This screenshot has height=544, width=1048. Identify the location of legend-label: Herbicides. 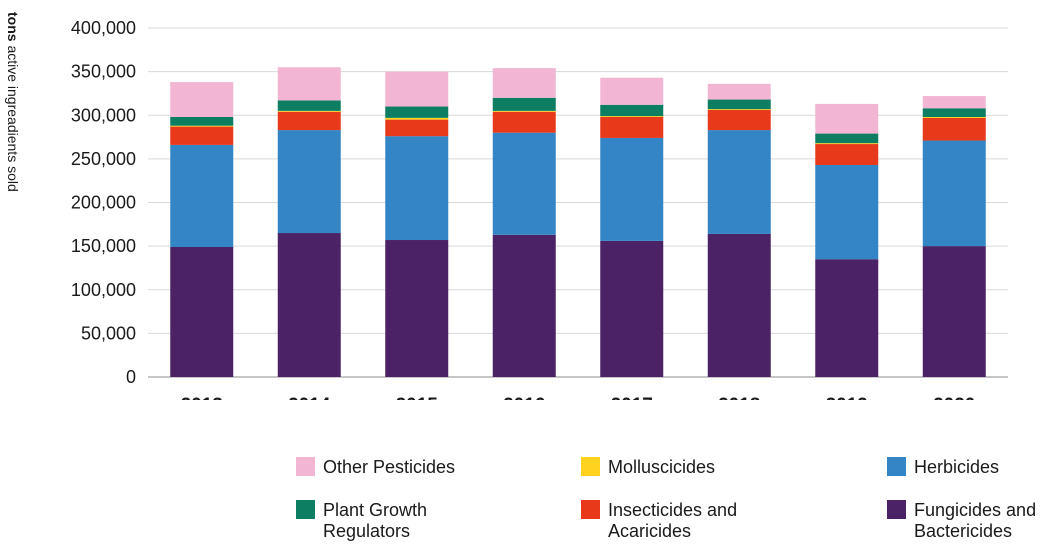
(957, 467).